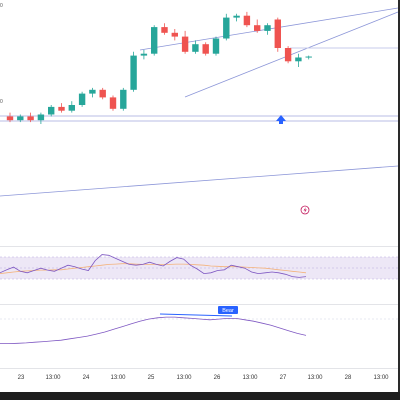 The height and width of the screenshot is (400, 400). I want to click on time-tick: 28, so click(348, 378).